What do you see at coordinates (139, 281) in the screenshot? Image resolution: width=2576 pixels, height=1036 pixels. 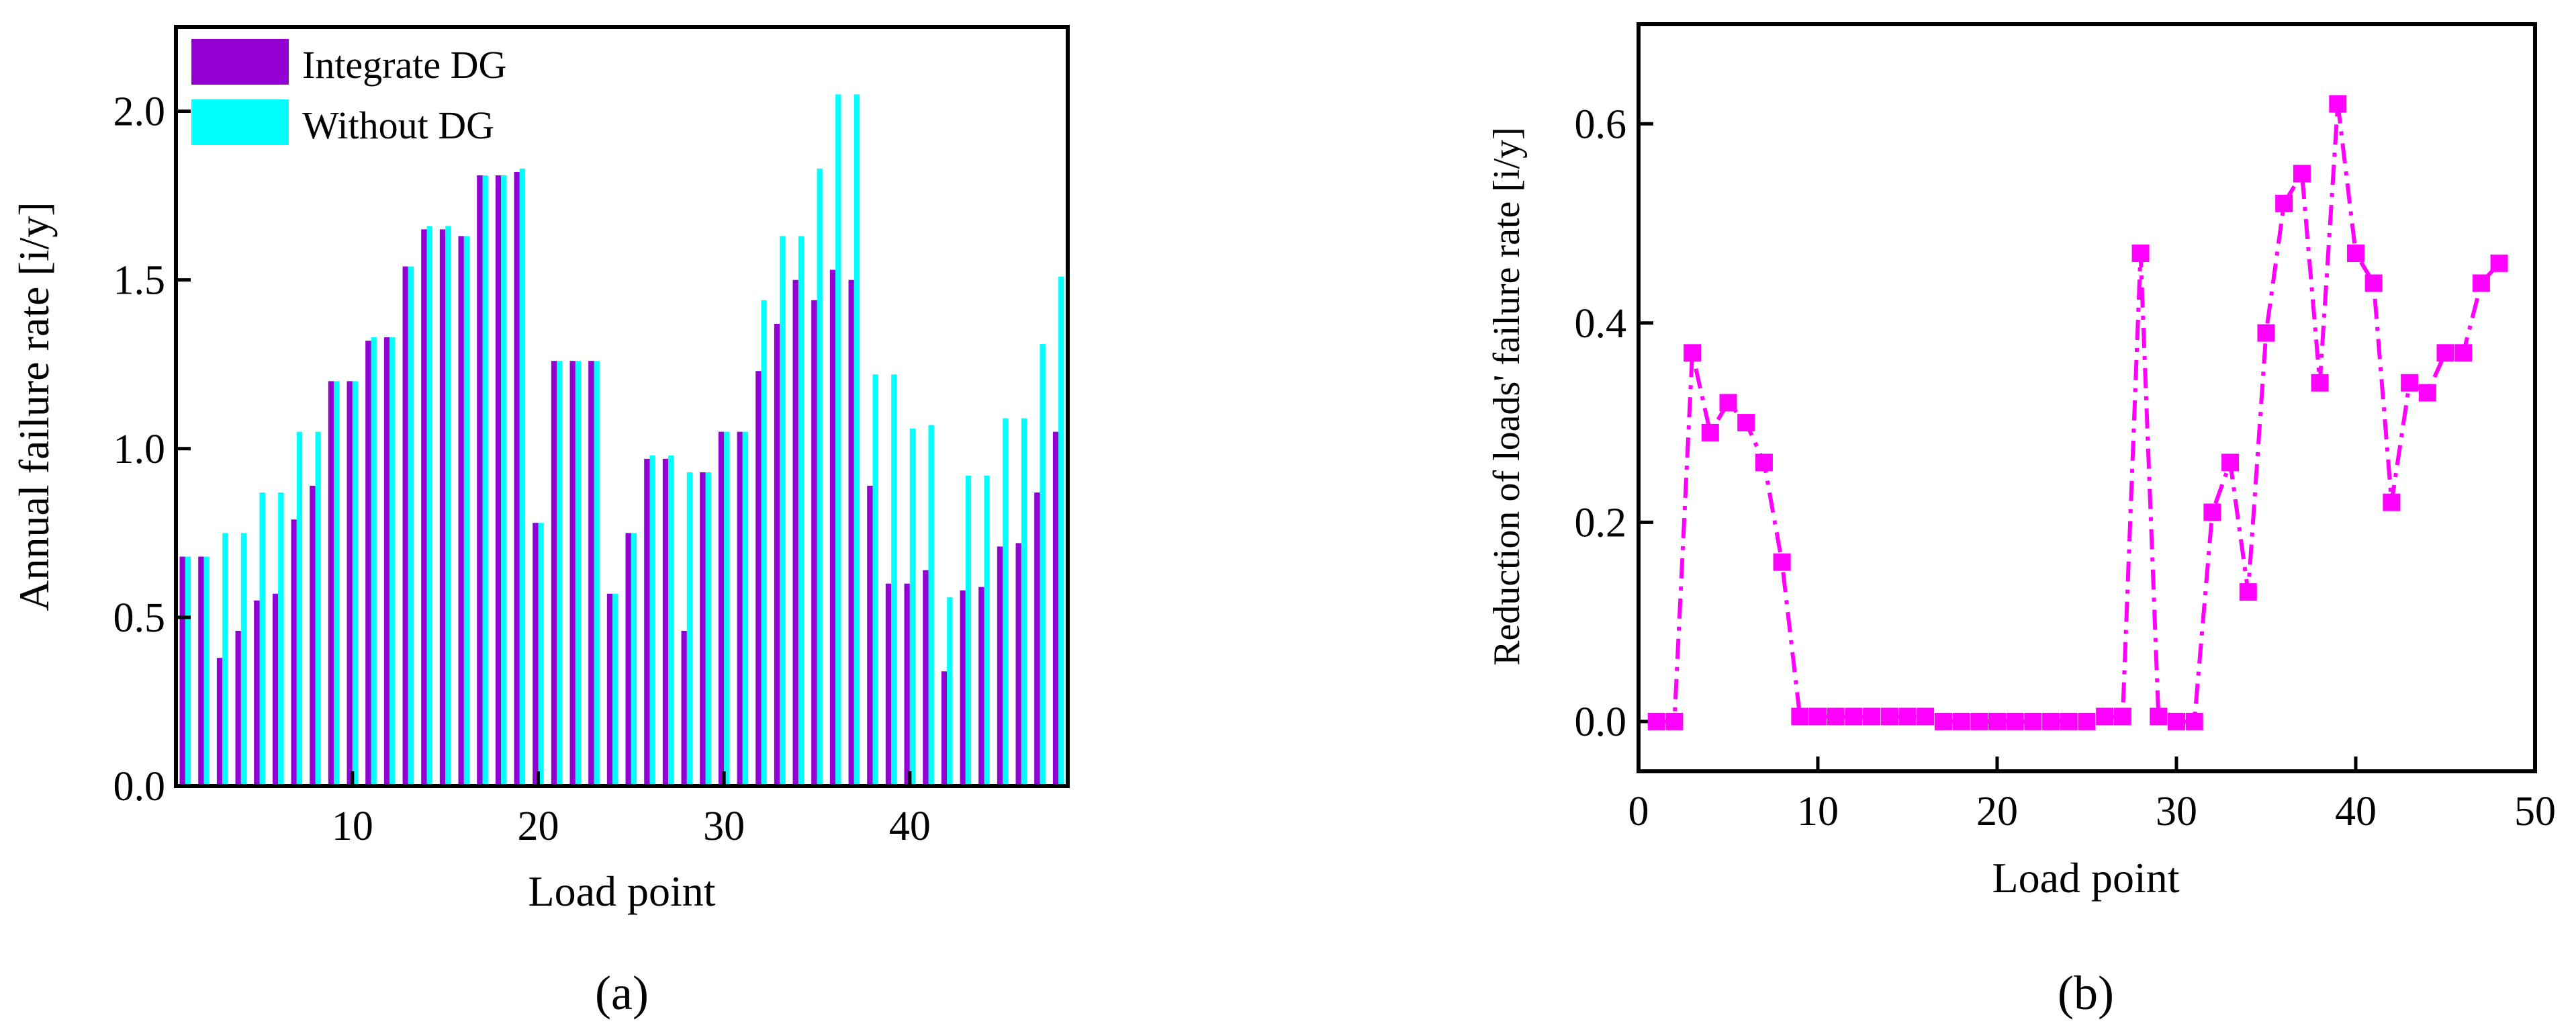 I see `y-tick-label: 1.5` at bounding box center [139, 281].